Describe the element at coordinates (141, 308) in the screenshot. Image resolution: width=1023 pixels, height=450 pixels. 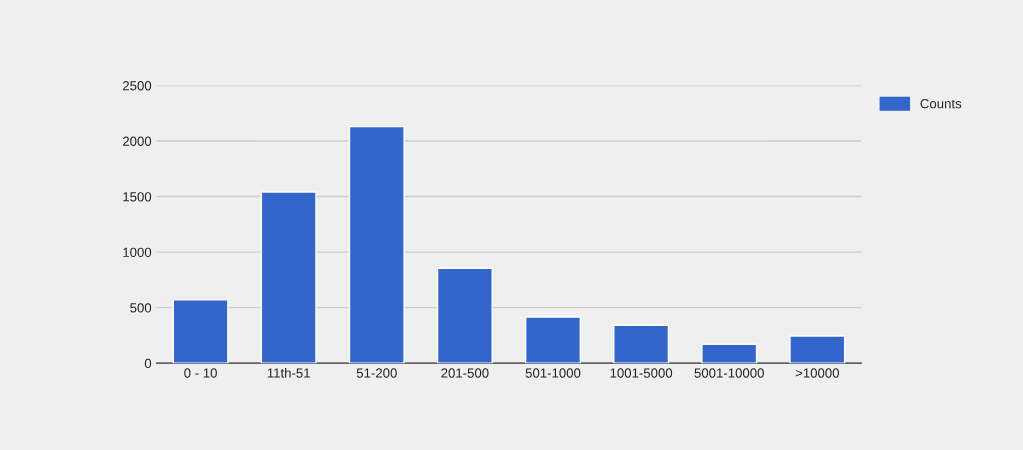
I see `y-tick-label: 500` at that location.